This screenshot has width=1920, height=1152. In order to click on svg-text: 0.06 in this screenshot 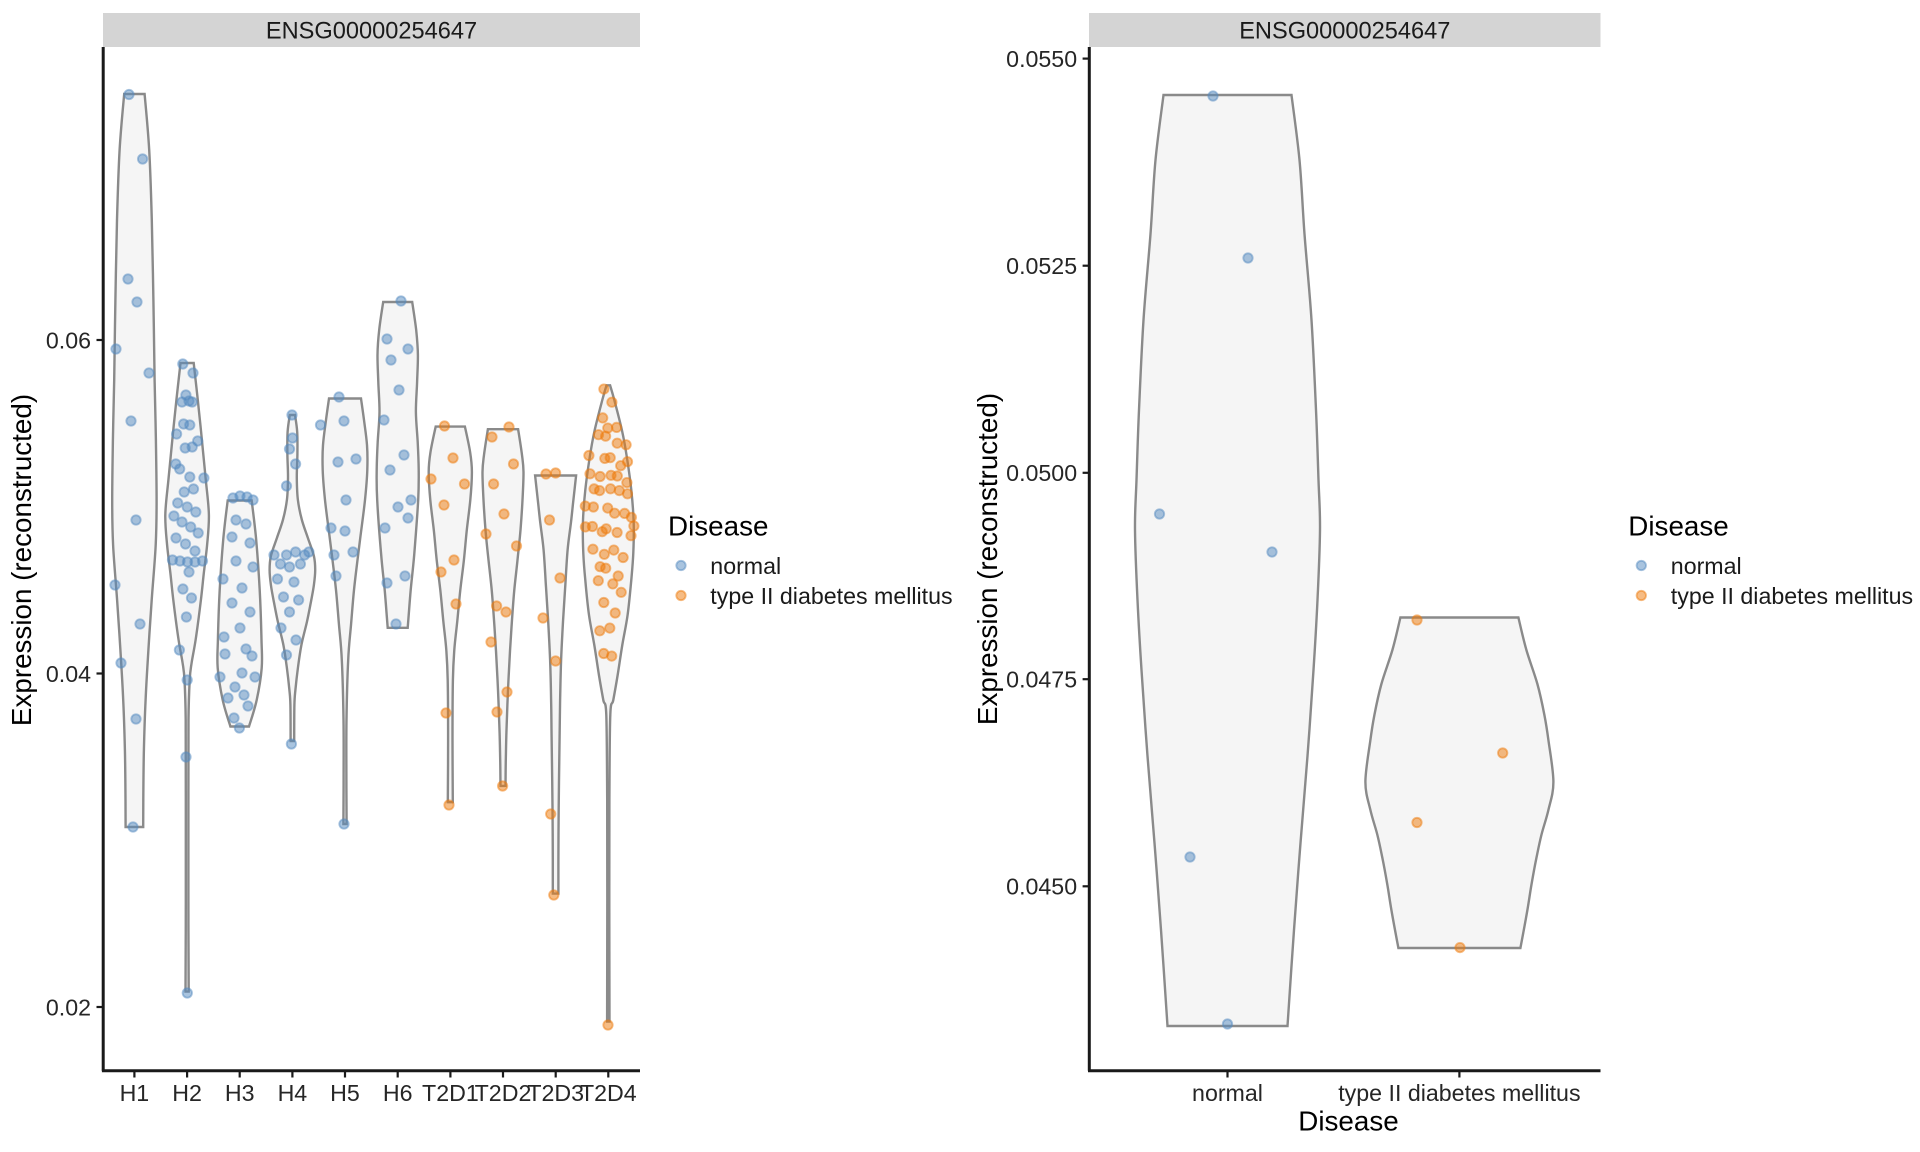, I will do `click(68, 340)`.